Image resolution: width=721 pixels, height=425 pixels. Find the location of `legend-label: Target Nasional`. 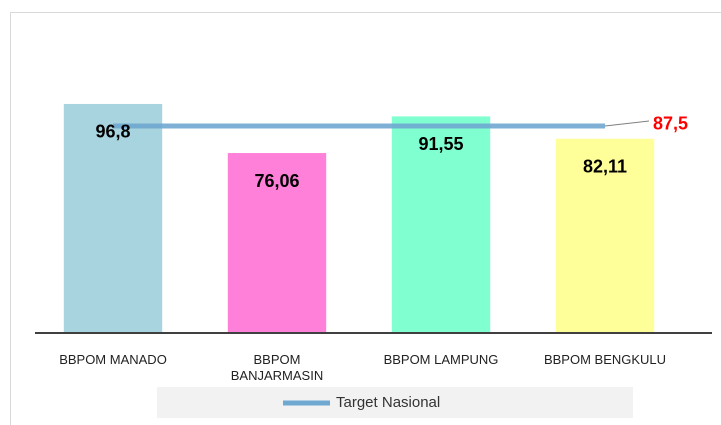

legend-label: Target Nasional is located at coordinates (388, 402).